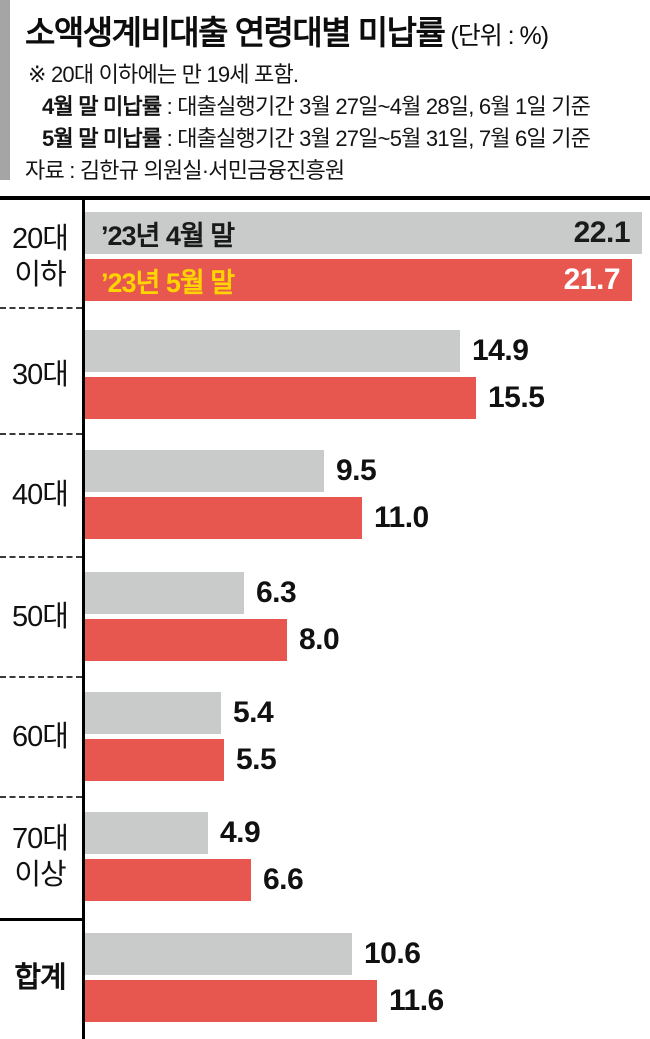 The height and width of the screenshot is (1039, 650). I want to click on category-label-2: 40대, so click(40, 494).